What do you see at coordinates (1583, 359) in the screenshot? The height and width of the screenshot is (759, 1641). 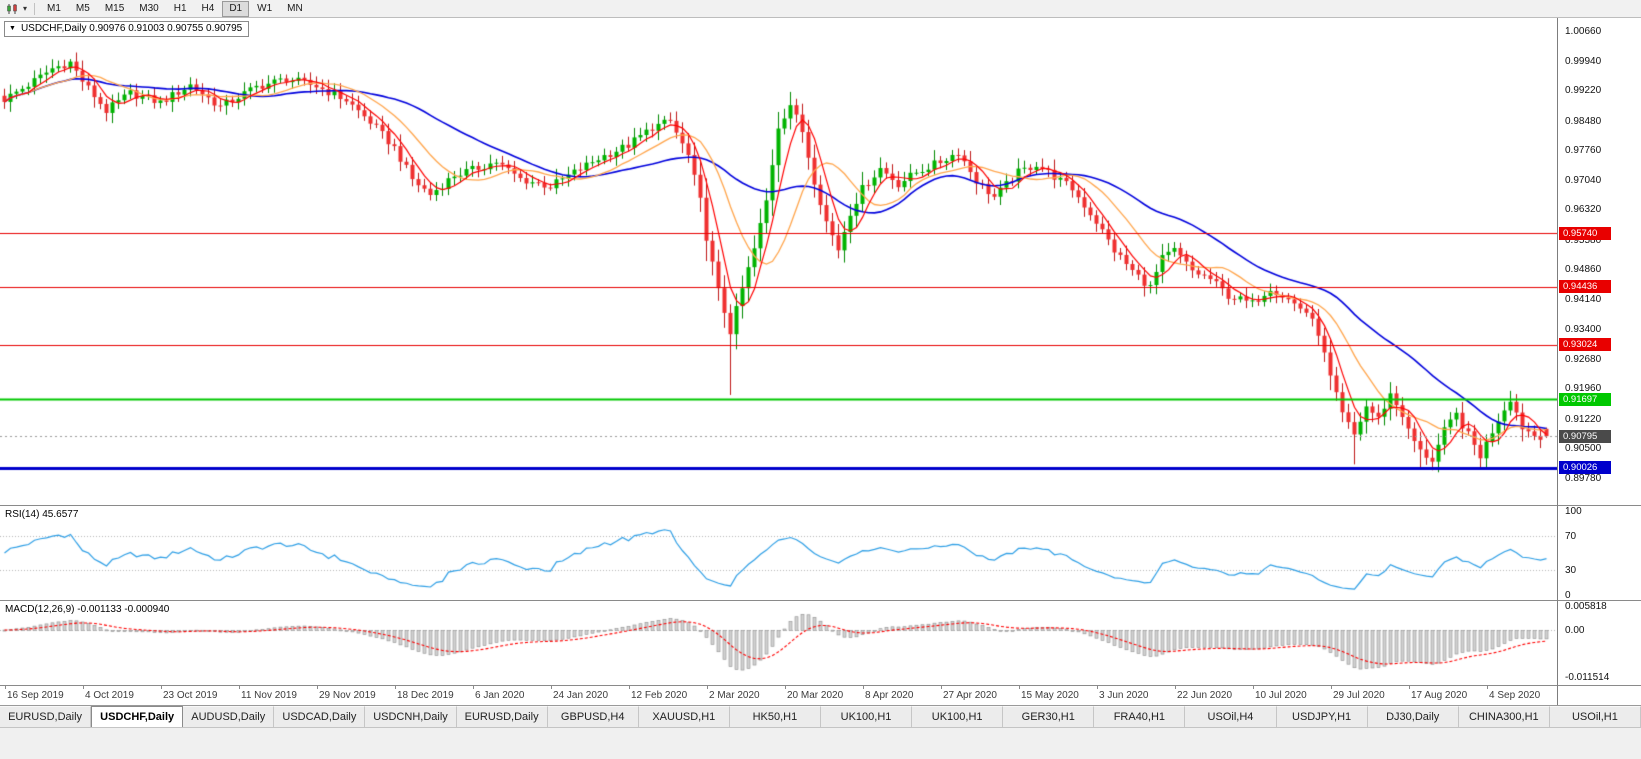 I see `price-axis-label: 0.92680` at bounding box center [1583, 359].